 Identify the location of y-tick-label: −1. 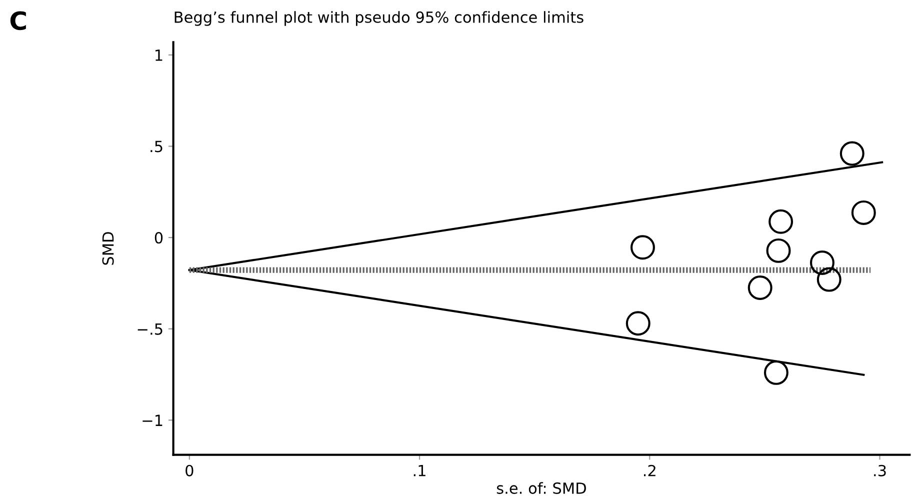
(152, 420).